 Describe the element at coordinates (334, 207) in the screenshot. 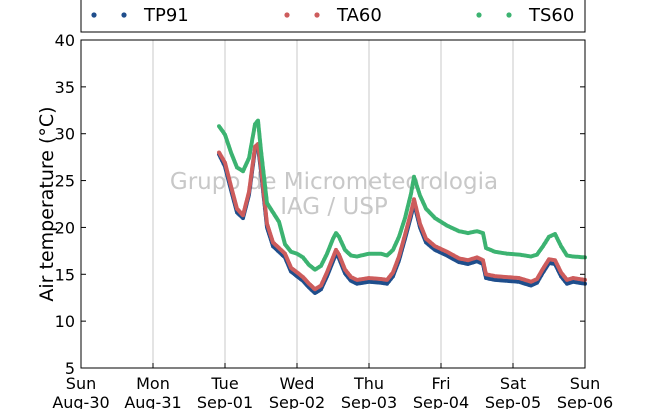

I see `watermark-line-2: IAG / USP` at that location.